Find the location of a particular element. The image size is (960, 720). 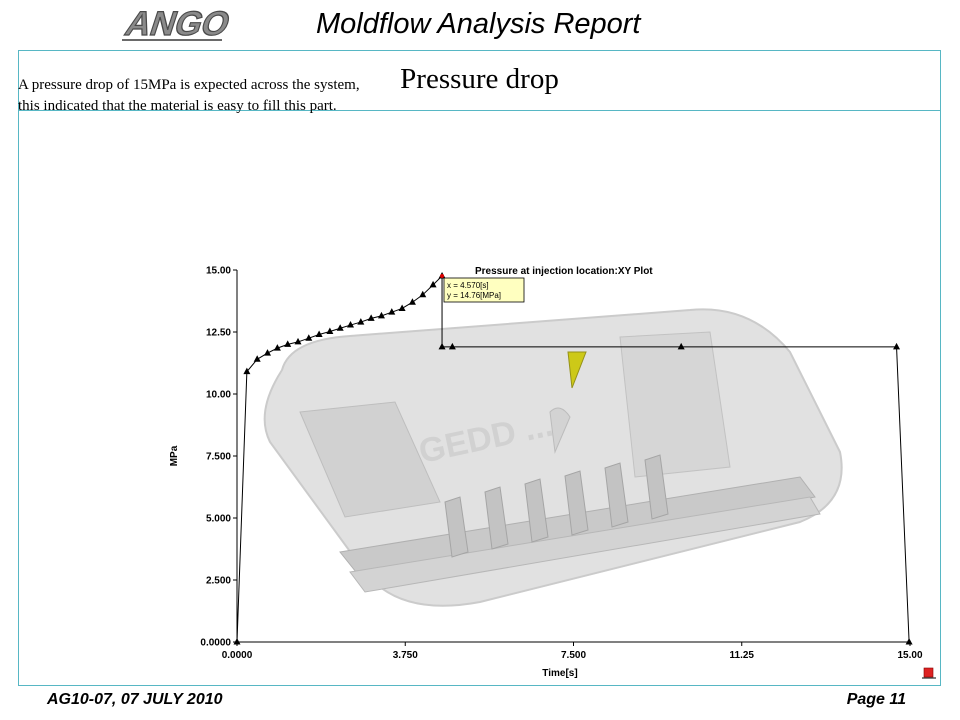

slide-title-bar: Pressure drop is located at coordinates (479, 81).